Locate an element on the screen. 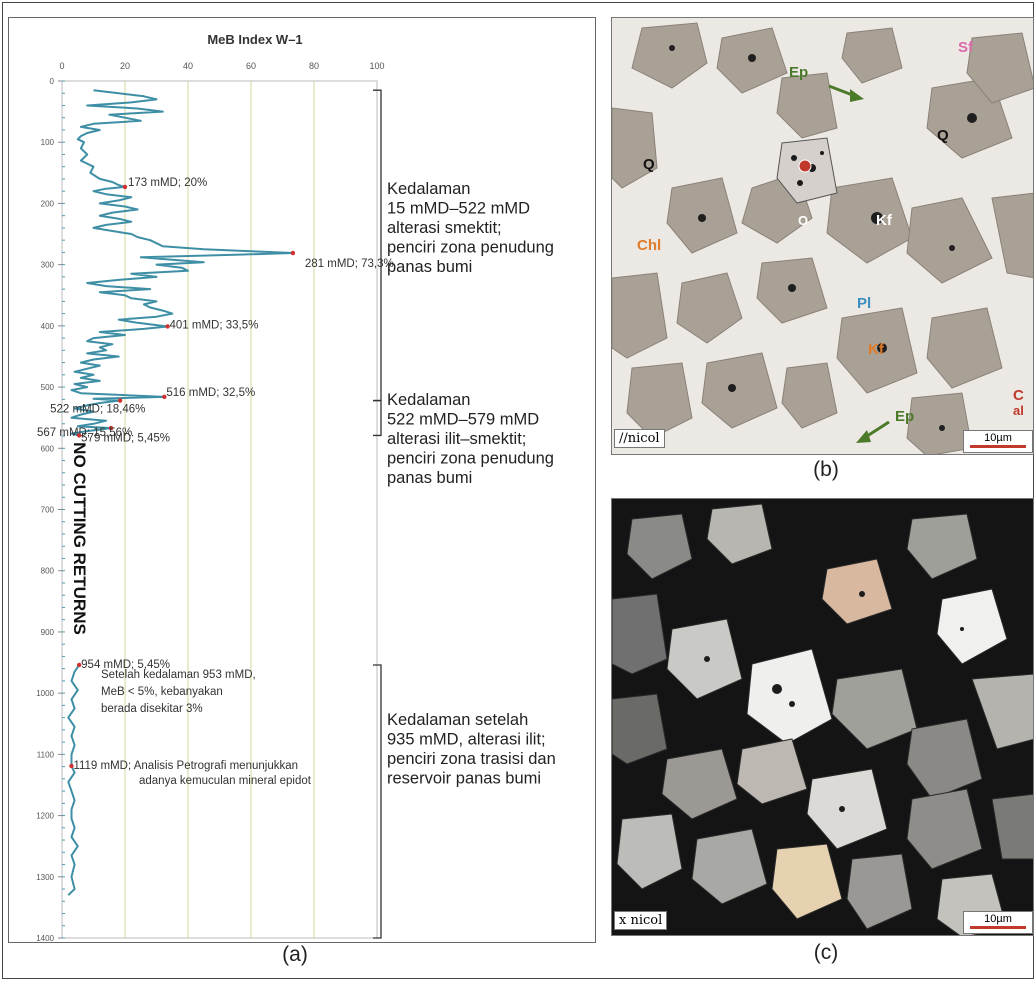 The image size is (1036, 981). label-kf-center: Kf is located at coordinates (884, 220).